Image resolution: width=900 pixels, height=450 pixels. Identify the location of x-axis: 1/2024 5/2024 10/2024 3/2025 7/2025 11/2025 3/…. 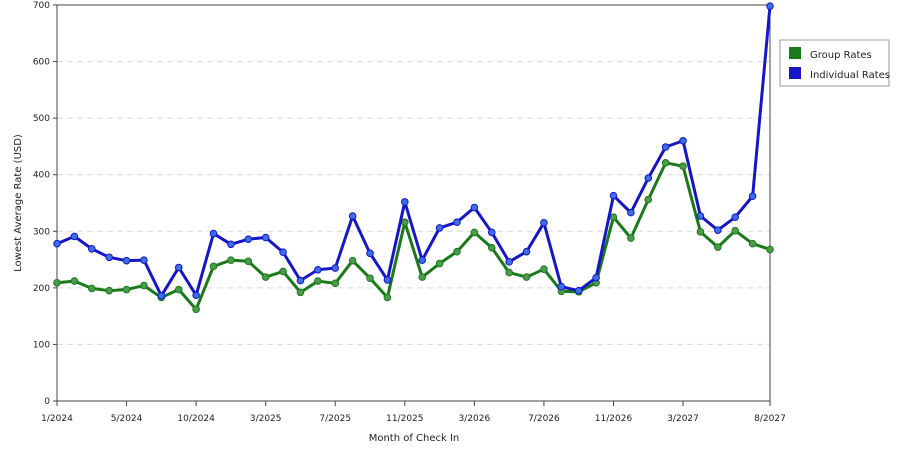
(413, 412).